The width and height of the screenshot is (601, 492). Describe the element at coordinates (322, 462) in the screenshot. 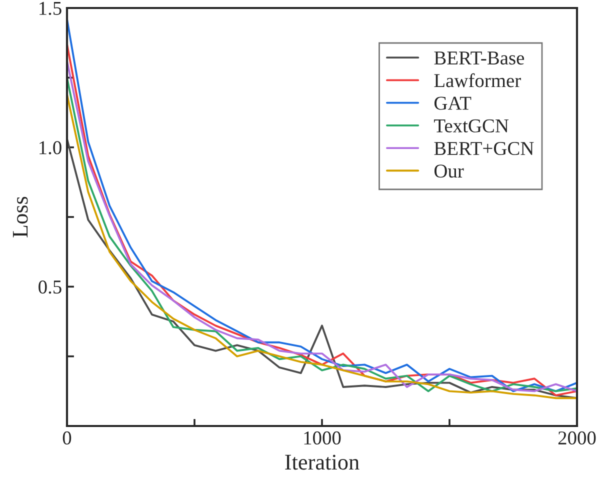

I see `x-axis-title: Iteration` at that location.